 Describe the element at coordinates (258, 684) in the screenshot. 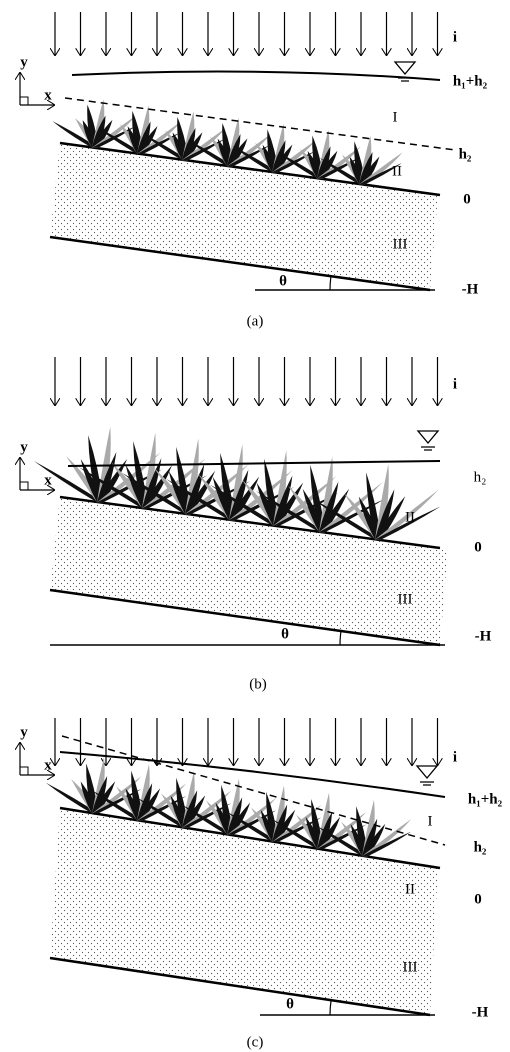

I see `caption: (b)` at that location.